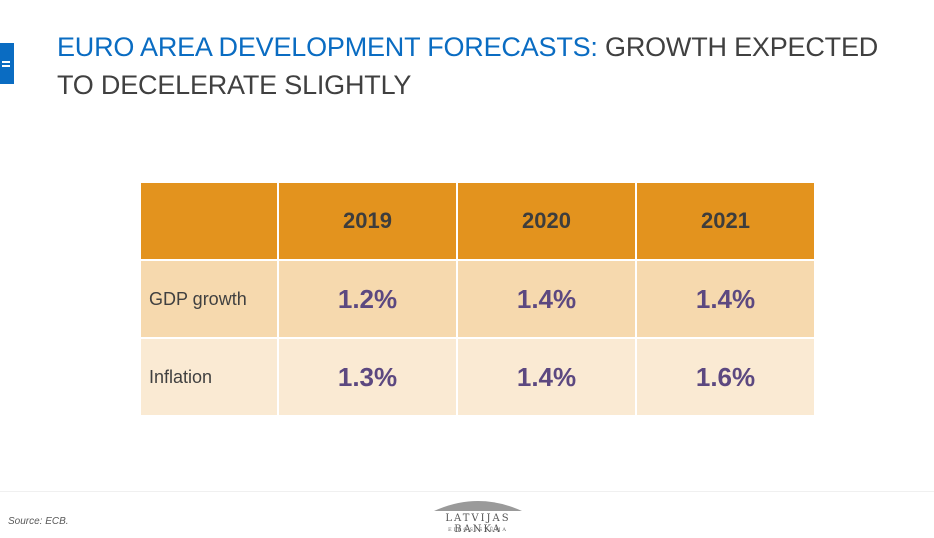  I want to click on latvijas-banka-logo: LATVIJAS BANKA EIROSISTĒMA, so click(478, 517).